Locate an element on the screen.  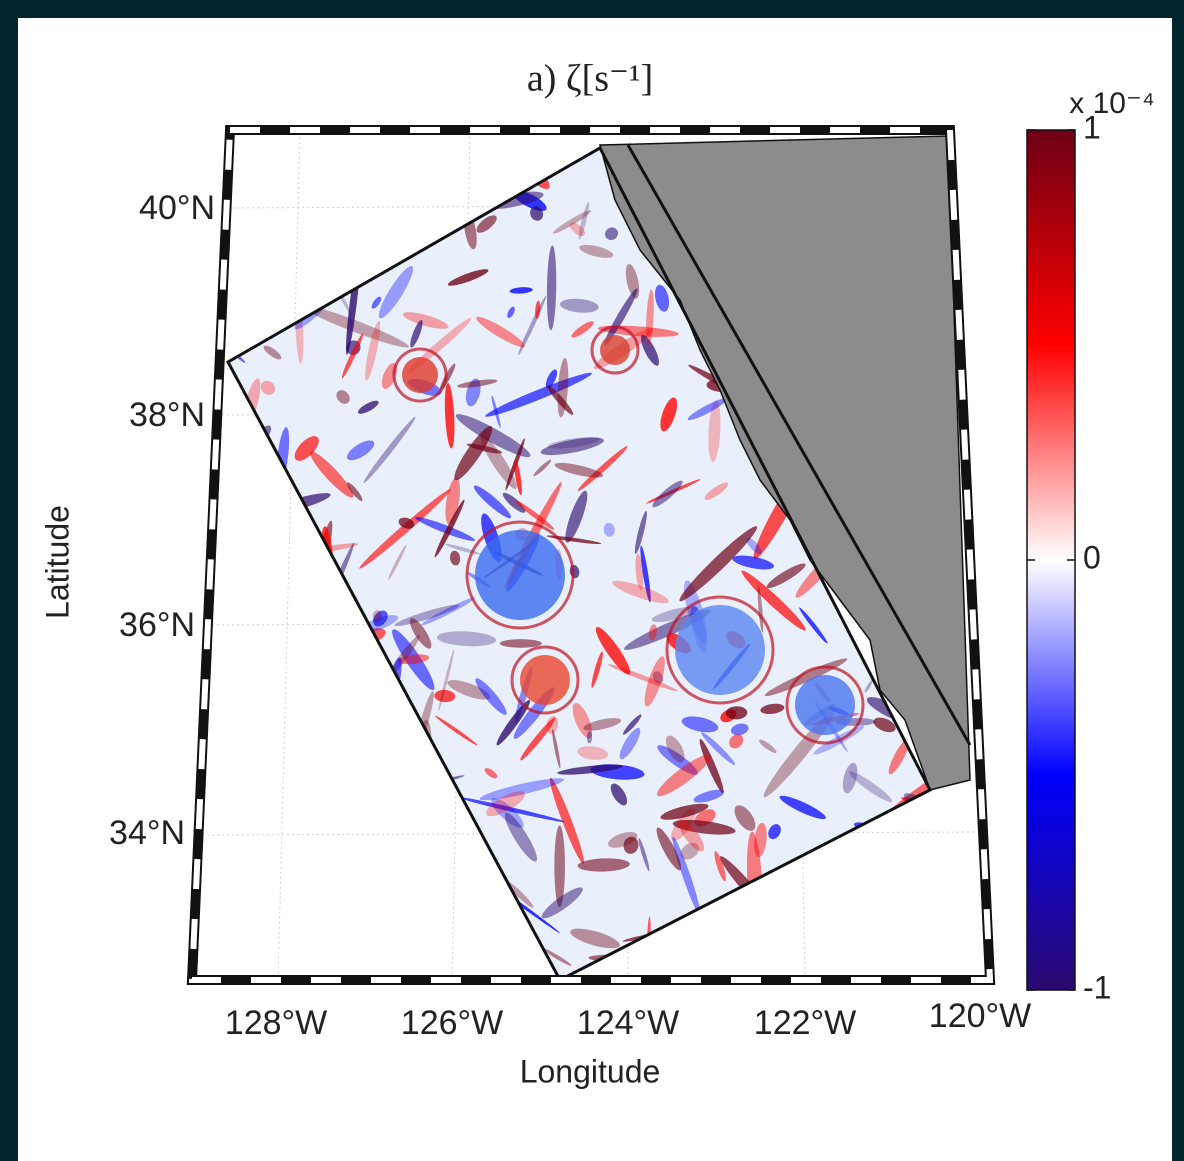
x-tick-label: 126°W is located at coordinates (452, 1023).